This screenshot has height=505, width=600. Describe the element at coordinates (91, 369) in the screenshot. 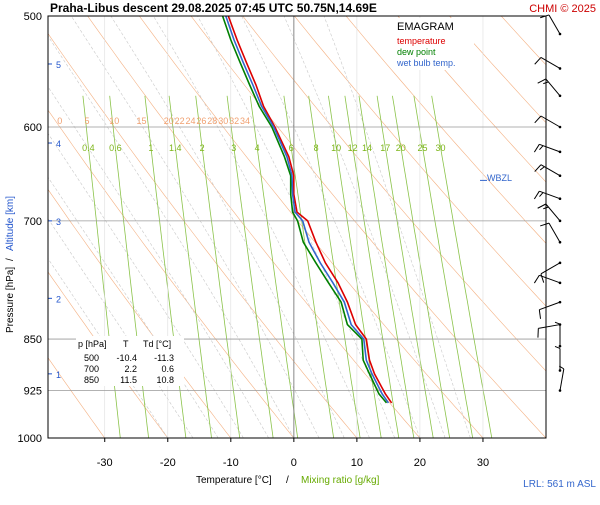

I see `table-cell: 700` at that location.